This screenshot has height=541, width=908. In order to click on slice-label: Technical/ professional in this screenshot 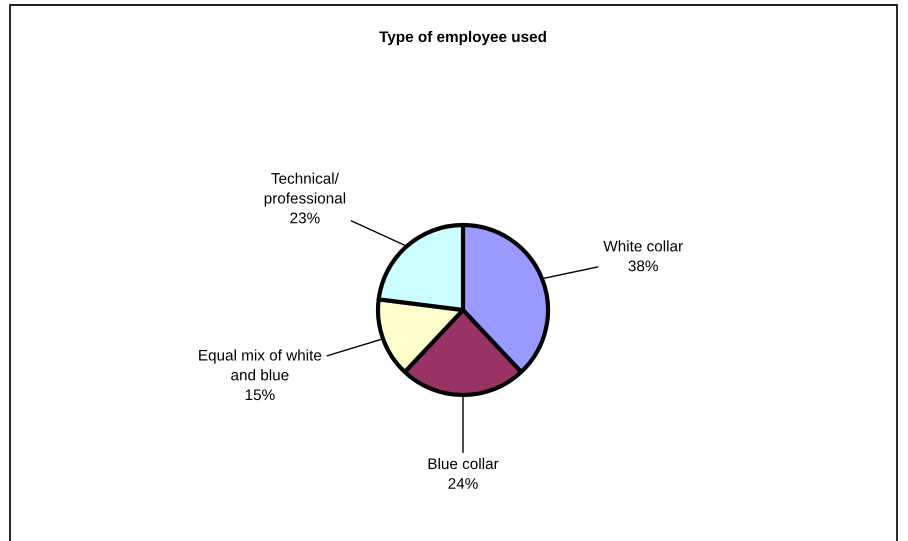, I will do `click(305, 189)`.